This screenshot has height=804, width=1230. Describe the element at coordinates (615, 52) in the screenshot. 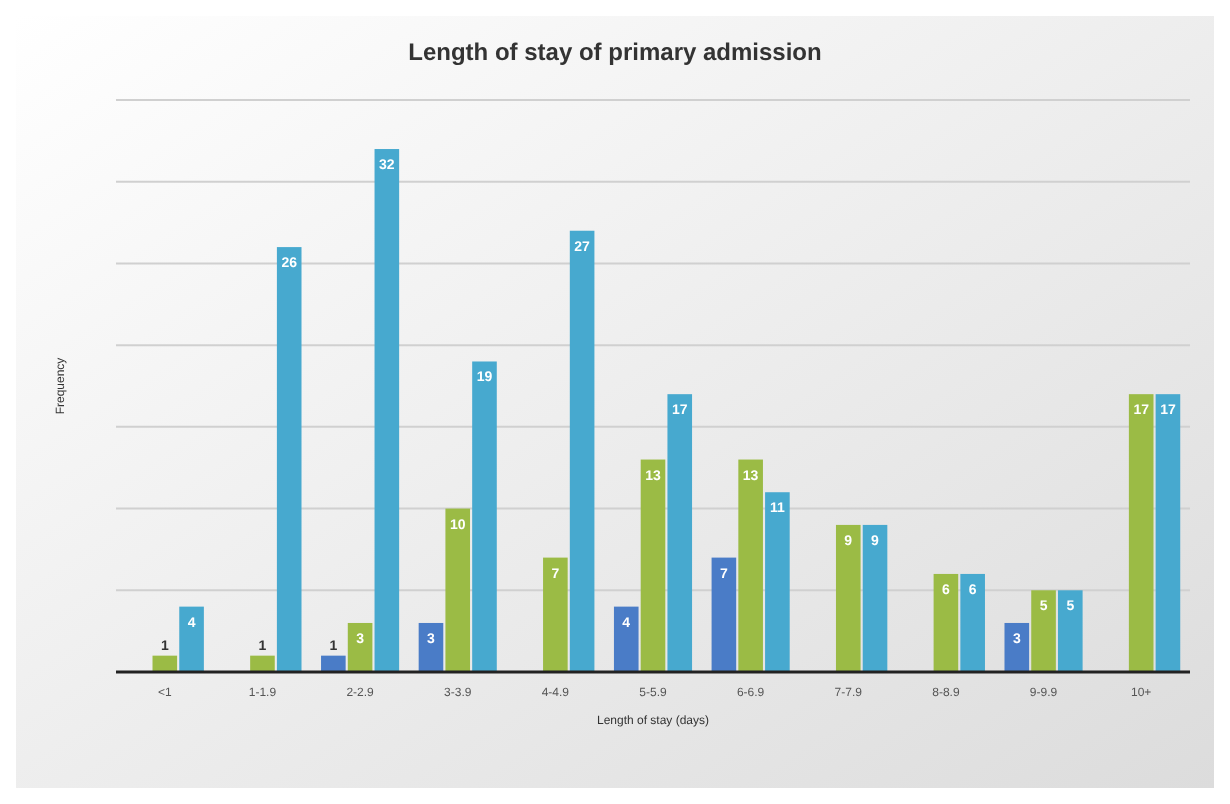

I see `chart-title: Length of stay of primary admission` at that location.